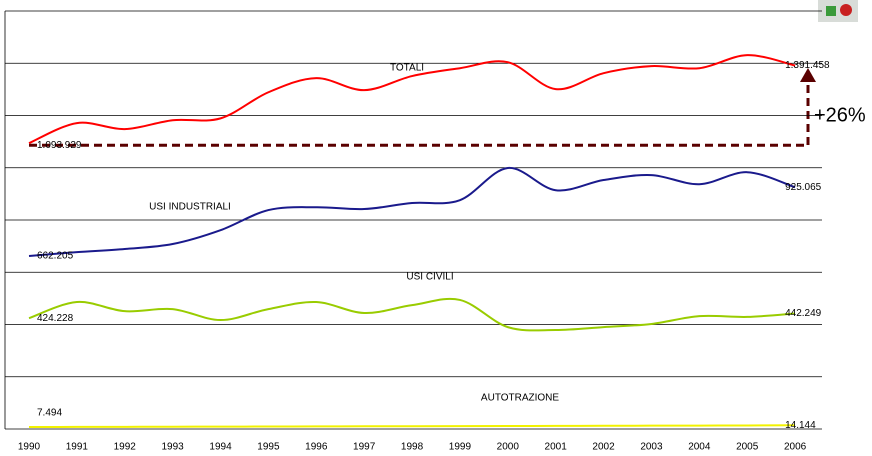 This screenshot has width=872, height=456. Describe the element at coordinates (838, 11) in the screenshot. I see `logo-icon` at that location.